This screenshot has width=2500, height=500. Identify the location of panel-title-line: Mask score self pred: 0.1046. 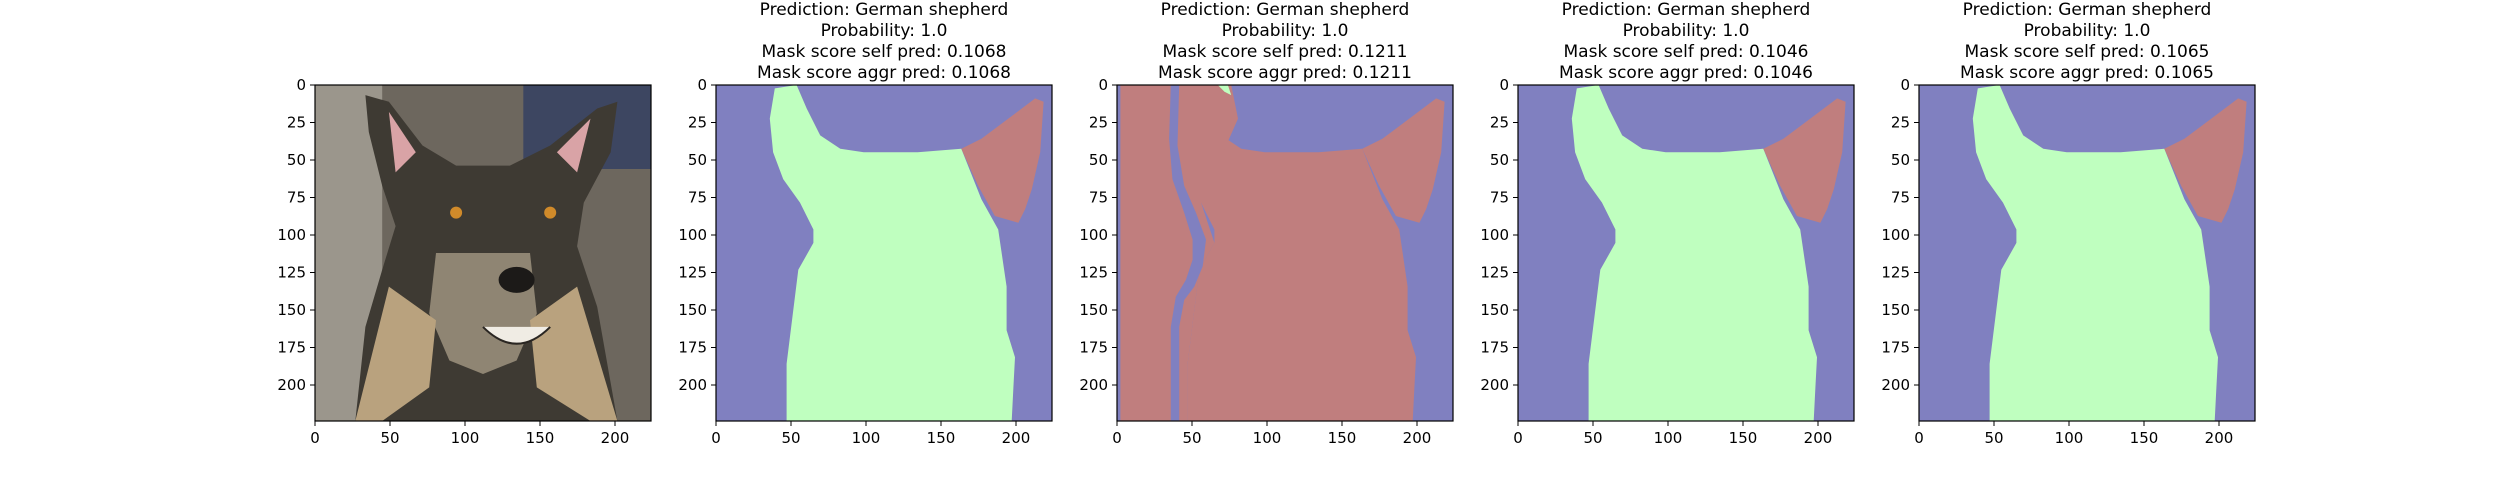
(1686, 52).